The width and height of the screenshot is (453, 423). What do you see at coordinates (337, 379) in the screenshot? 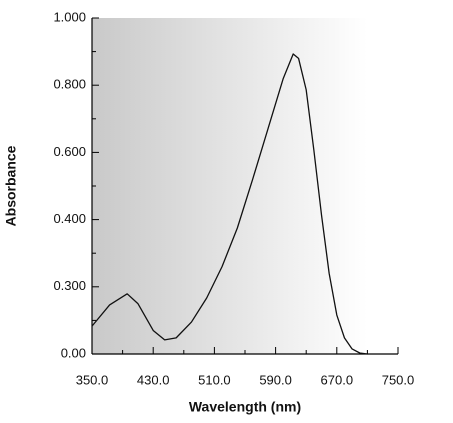
I see `x-tick-label: 670.0` at bounding box center [337, 379].